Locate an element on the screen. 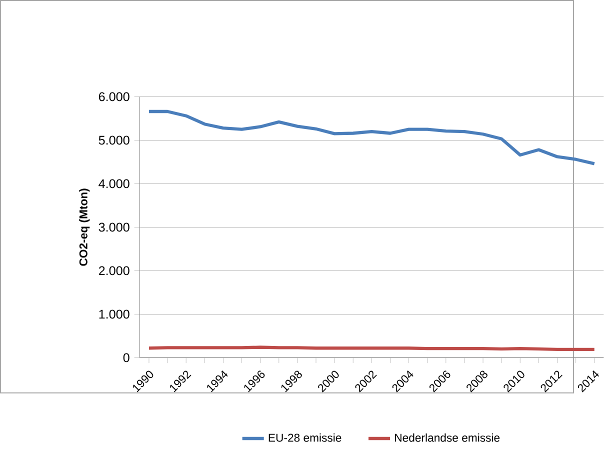 This screenshot has height=449, width=606. y-tick-label: 5.000 is located at coordinates (114, 140).